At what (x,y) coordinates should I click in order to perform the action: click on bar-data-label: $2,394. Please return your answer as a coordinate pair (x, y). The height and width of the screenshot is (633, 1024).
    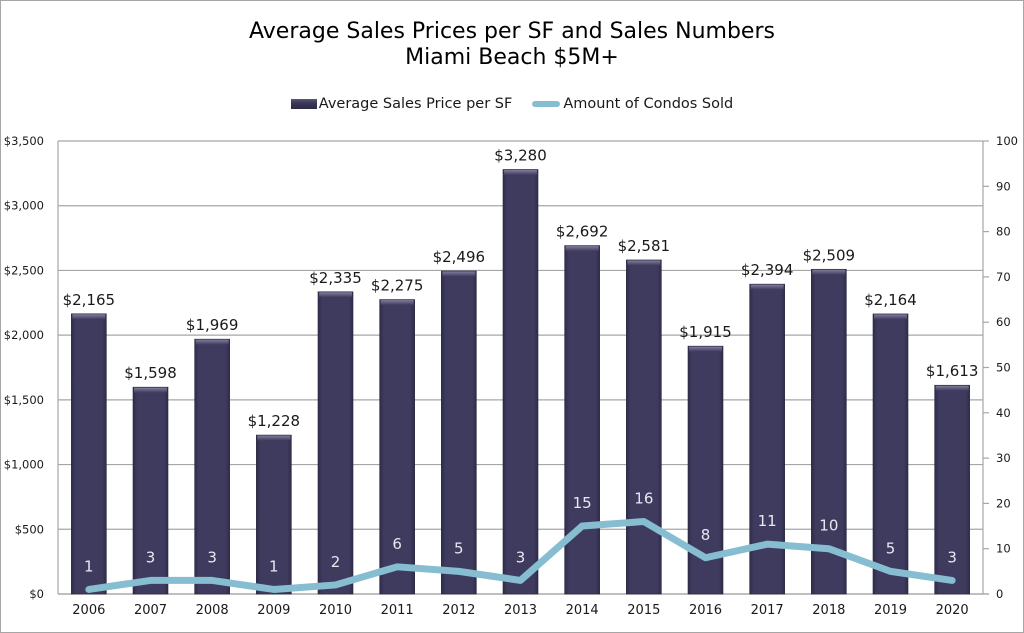
    Looking at the image, I should click on (767, 270).